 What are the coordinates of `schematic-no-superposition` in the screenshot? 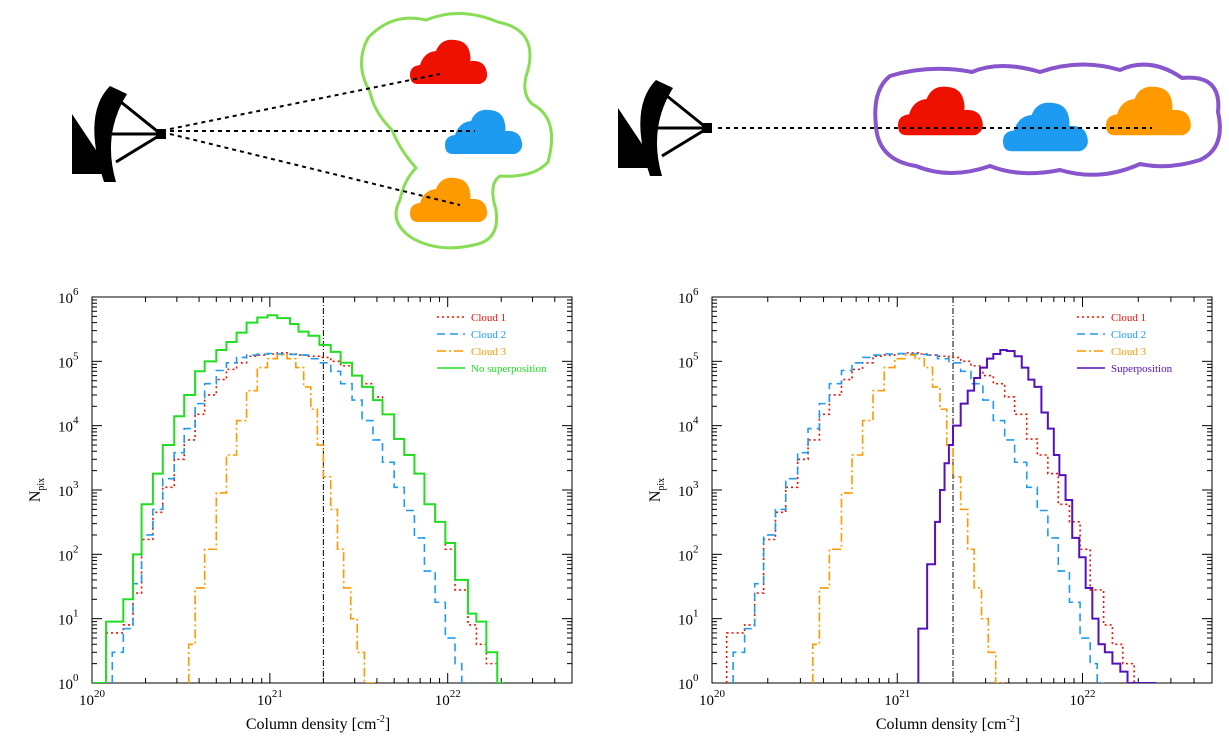 It's located at (313, 130).